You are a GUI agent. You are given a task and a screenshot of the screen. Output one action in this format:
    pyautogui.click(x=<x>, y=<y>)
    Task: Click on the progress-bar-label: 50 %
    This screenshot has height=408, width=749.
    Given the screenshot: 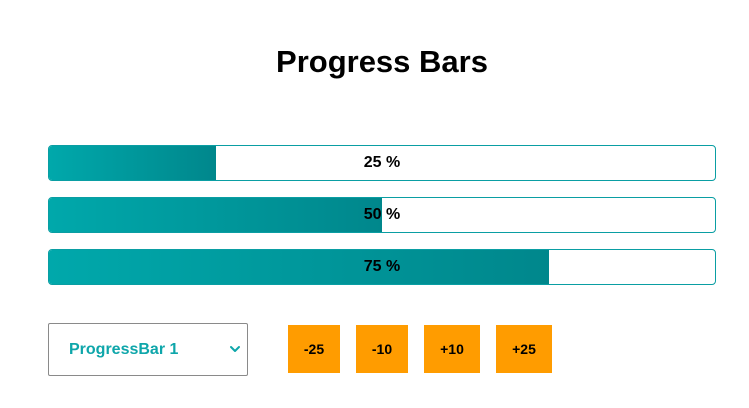 What is the action you would take?
    pyautogui.click(x=382, y=214)
    